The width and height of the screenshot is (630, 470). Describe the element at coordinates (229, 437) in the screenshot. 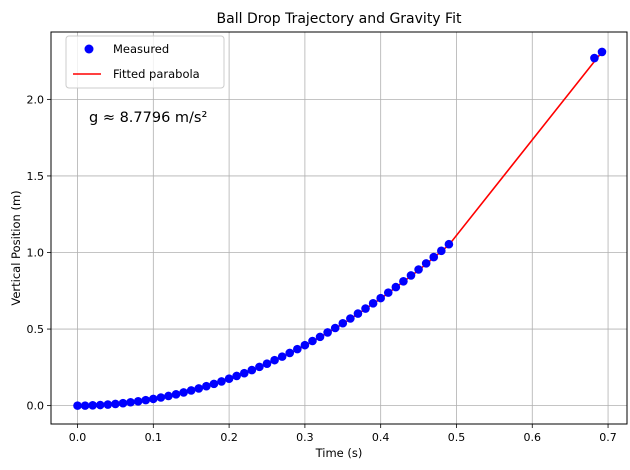

I see `x-tick-label: 0.2` at that location.